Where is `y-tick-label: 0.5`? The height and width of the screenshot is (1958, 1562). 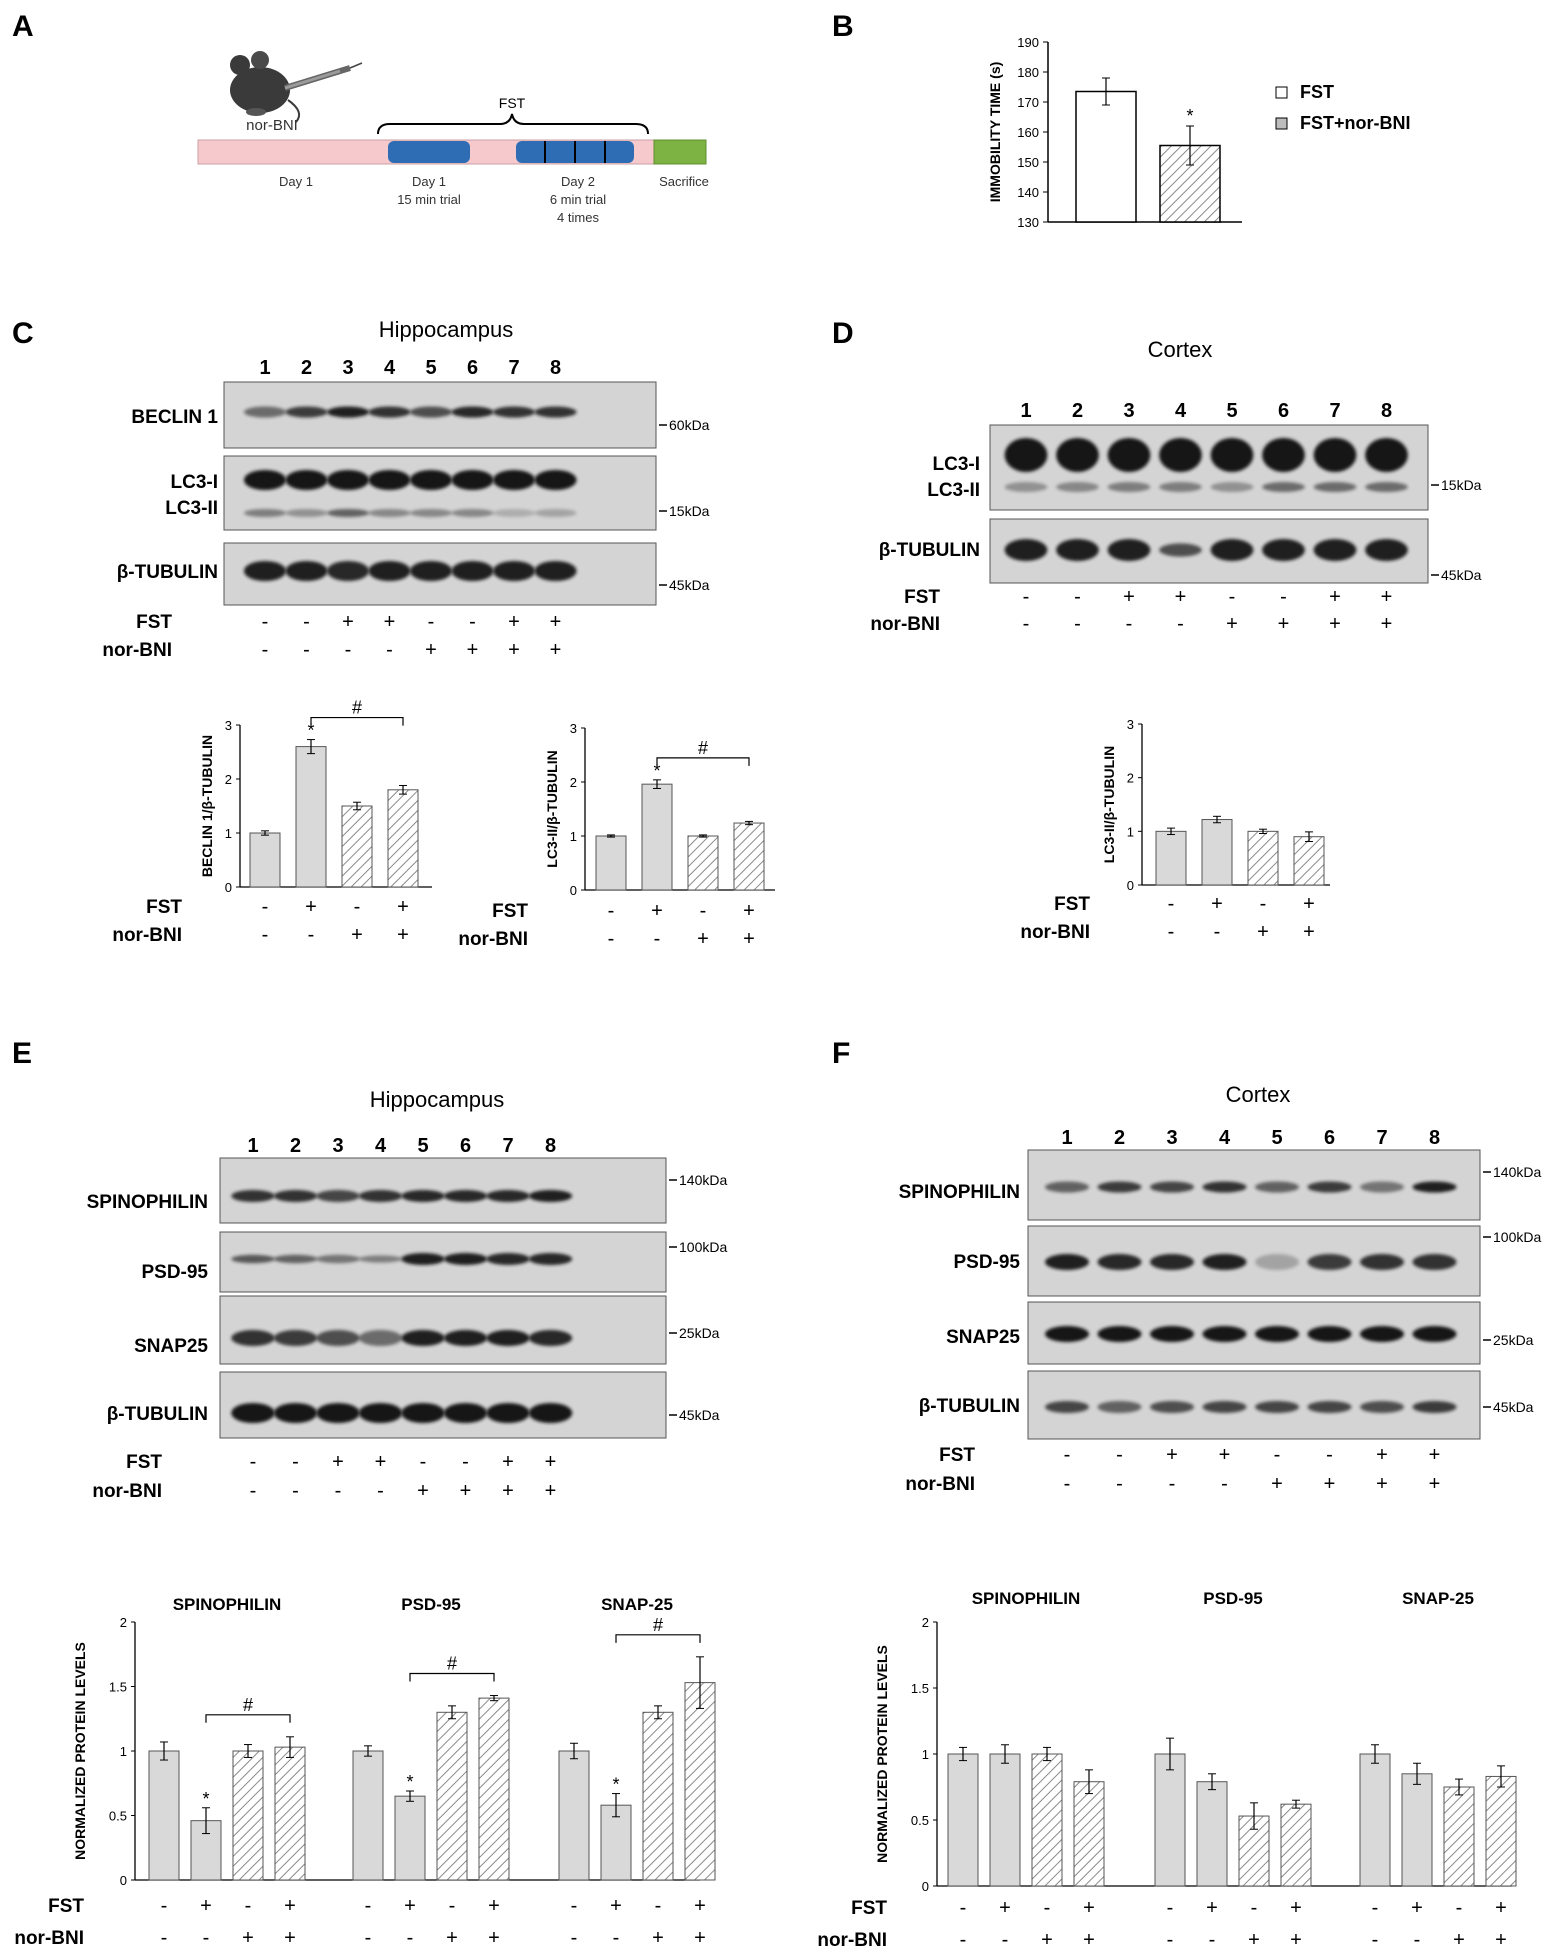
y-tick-label: 0.5 is located at coordinates (118, 1816).